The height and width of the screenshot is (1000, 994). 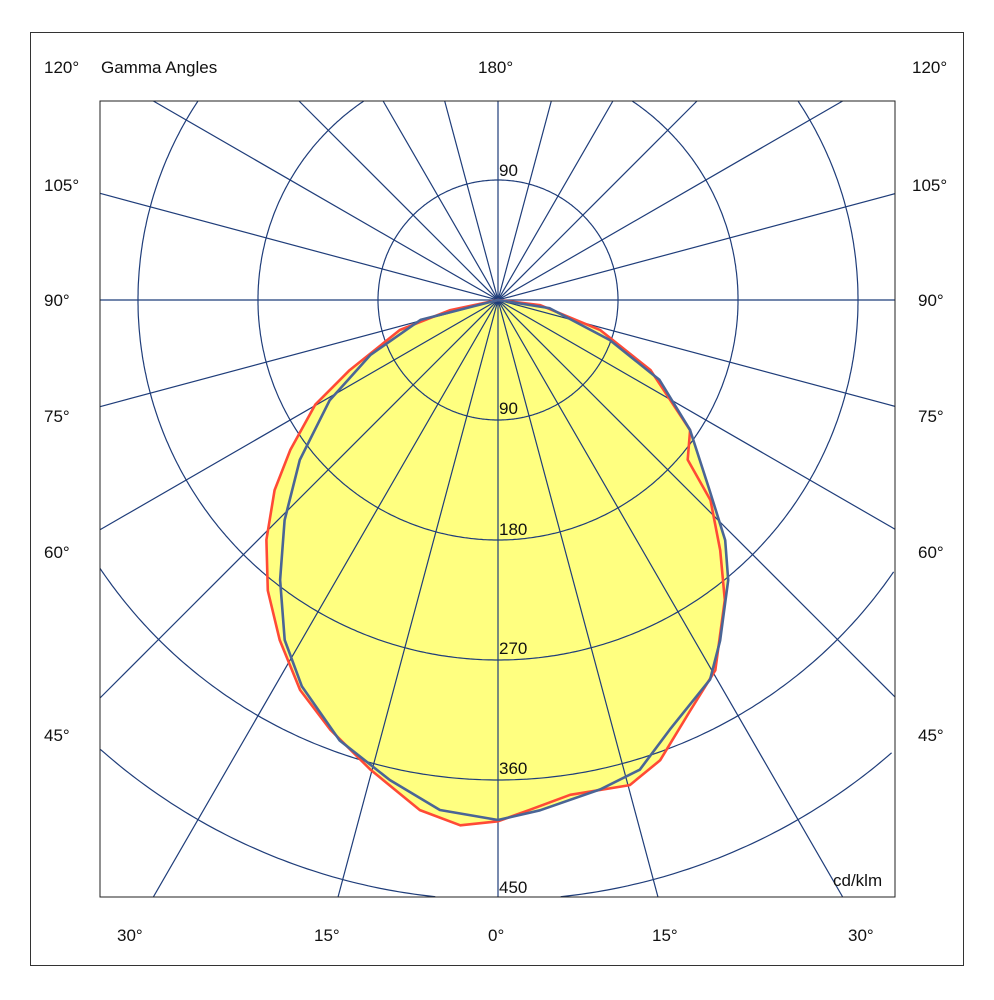 I want to click on left-angle-label: 90°, so click(x=57, y=300).